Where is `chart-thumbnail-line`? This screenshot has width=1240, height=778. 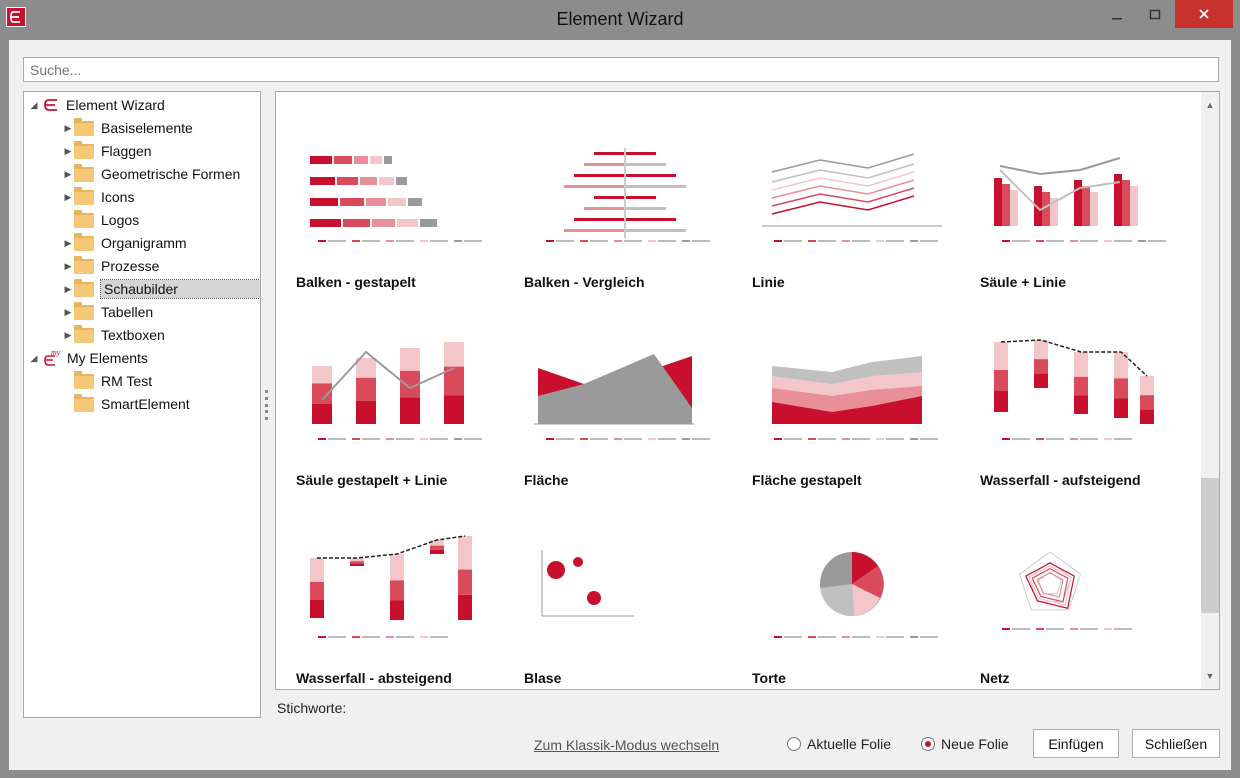
chart-thumbnail-line is located at coordinates (852, 197).